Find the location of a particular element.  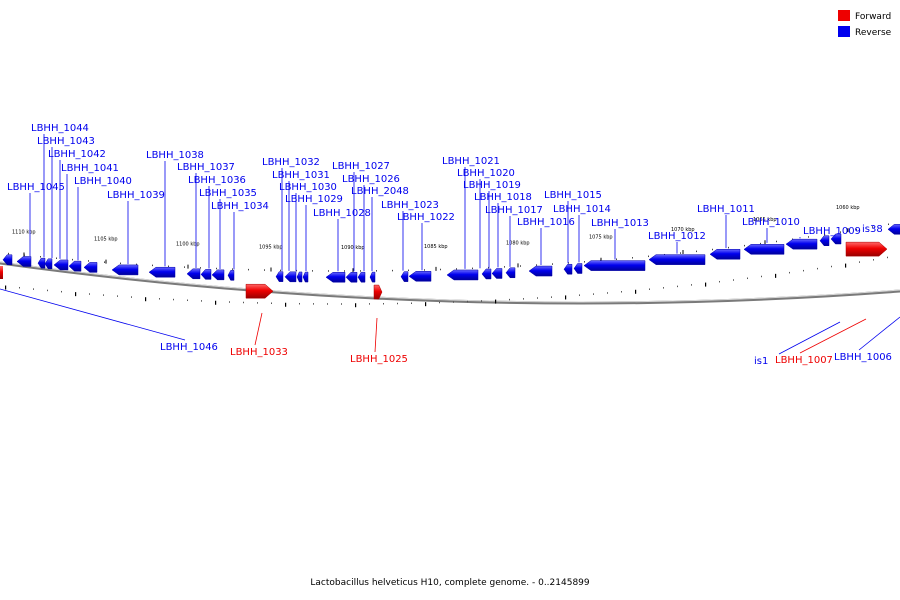

gene-label-lbhh-1040: LBHH_1040 is located at coordinates (103, 181).